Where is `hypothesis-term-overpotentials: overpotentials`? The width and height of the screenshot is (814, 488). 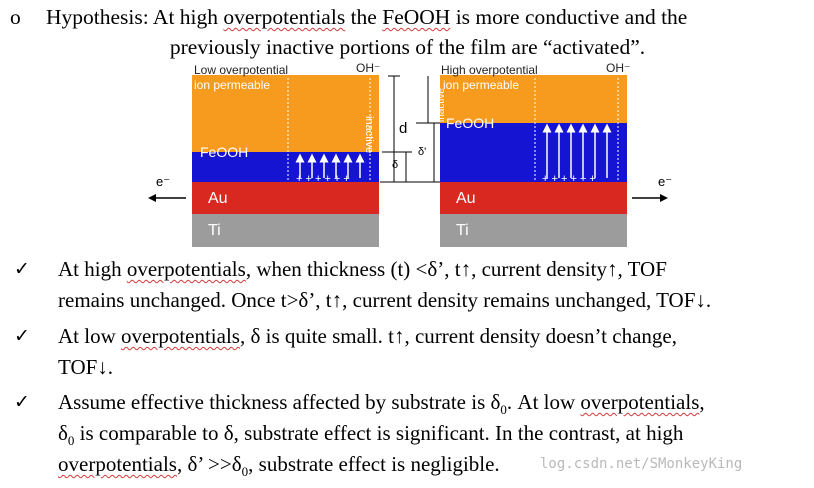 hypothesis-term-overpotentials: overpotentials is located at coordinates (284, 17).